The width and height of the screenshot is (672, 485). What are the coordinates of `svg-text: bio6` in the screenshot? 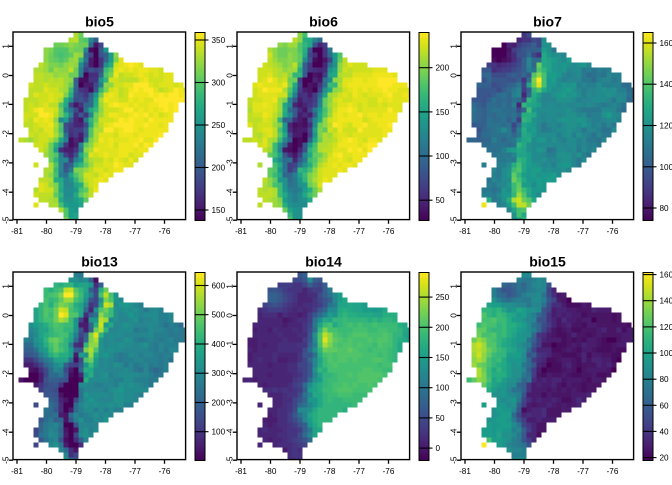 It's located at (323, 22).